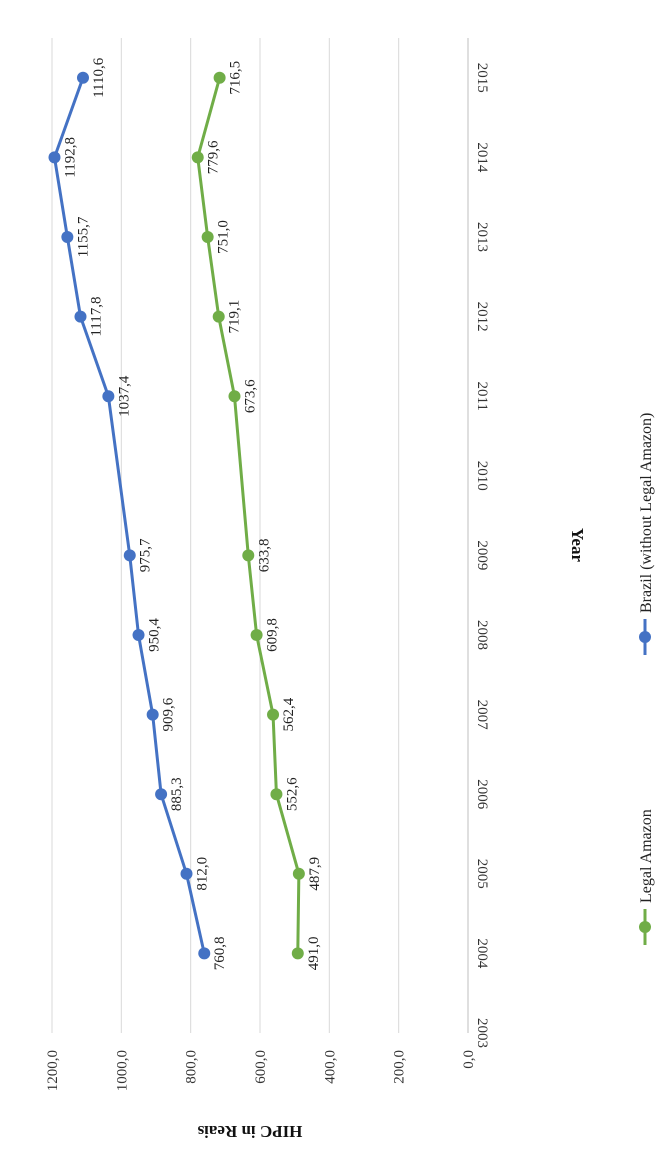 Image resolution: width=662 pixels, height=1155 pixels. I want to click on data-label: 950,4, so click(155, 635).